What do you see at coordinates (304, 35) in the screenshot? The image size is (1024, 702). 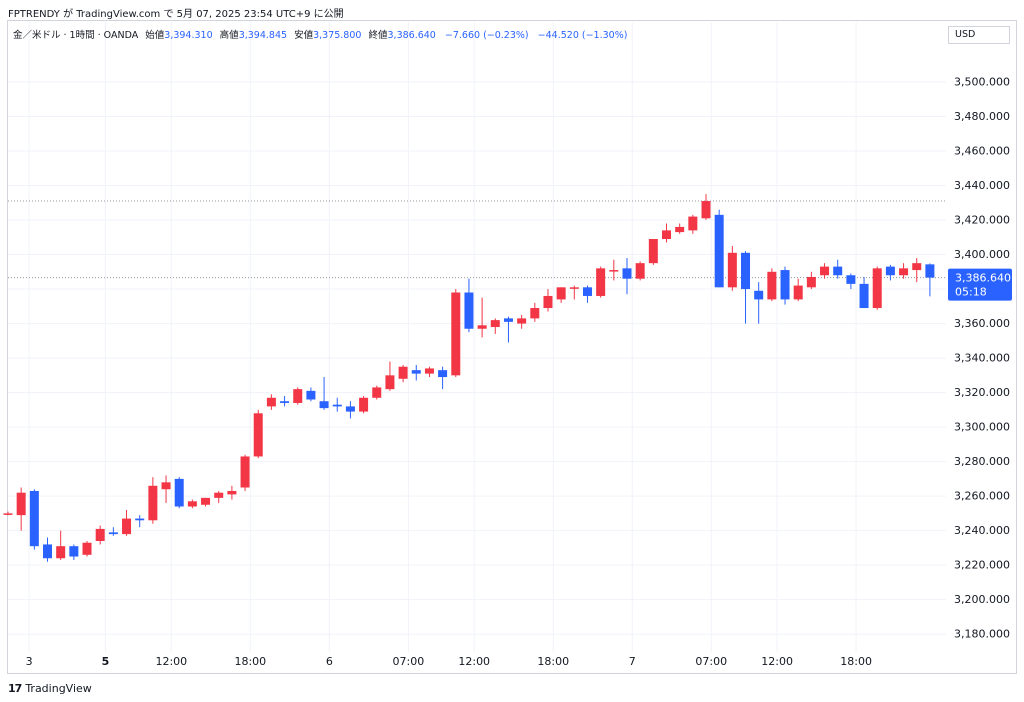 I see `low-label: 安値` at bounding box center [304, 35].